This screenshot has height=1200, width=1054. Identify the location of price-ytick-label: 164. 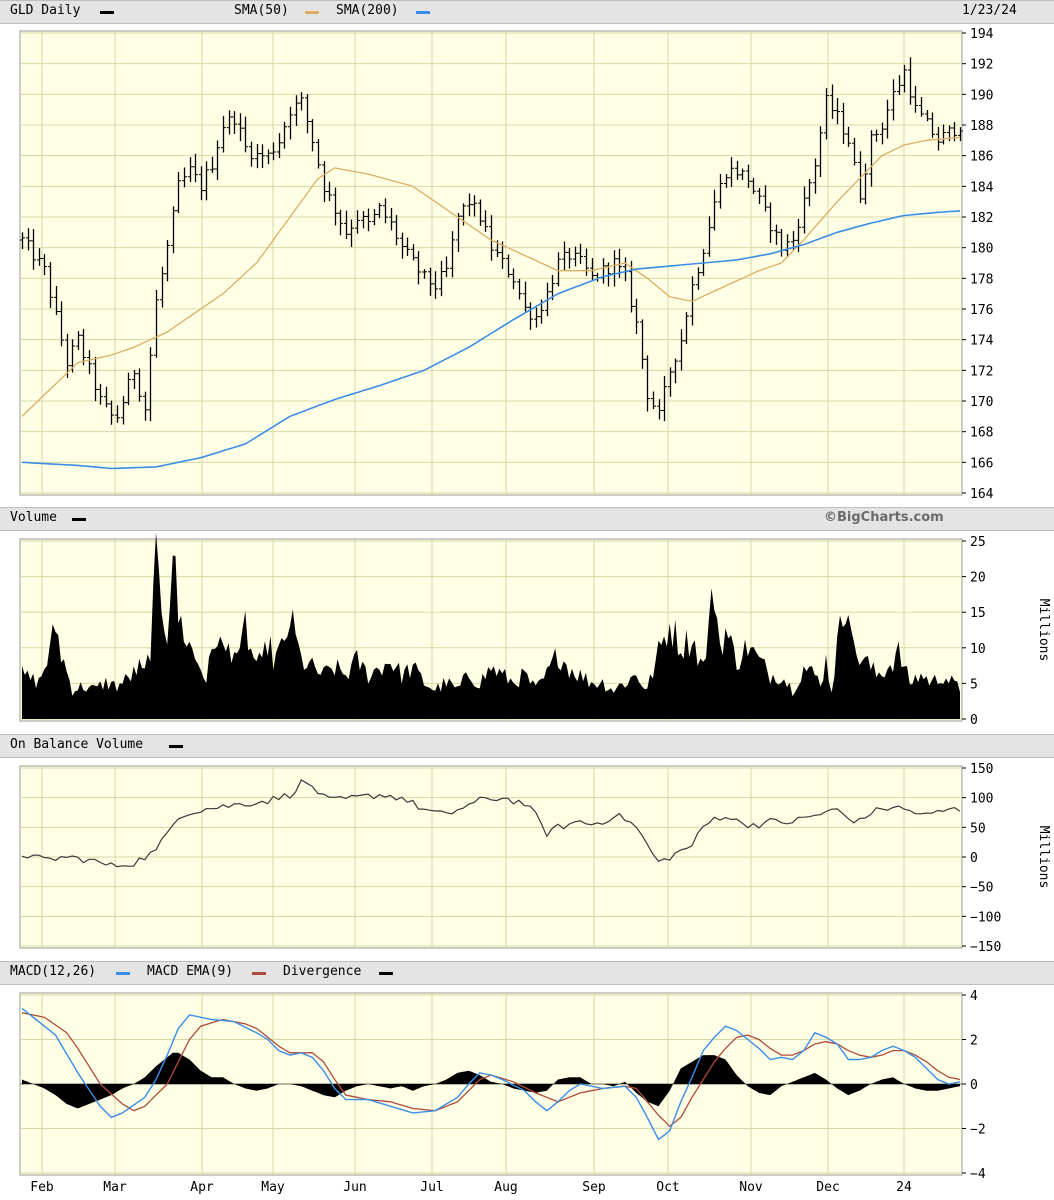
(982, 494).